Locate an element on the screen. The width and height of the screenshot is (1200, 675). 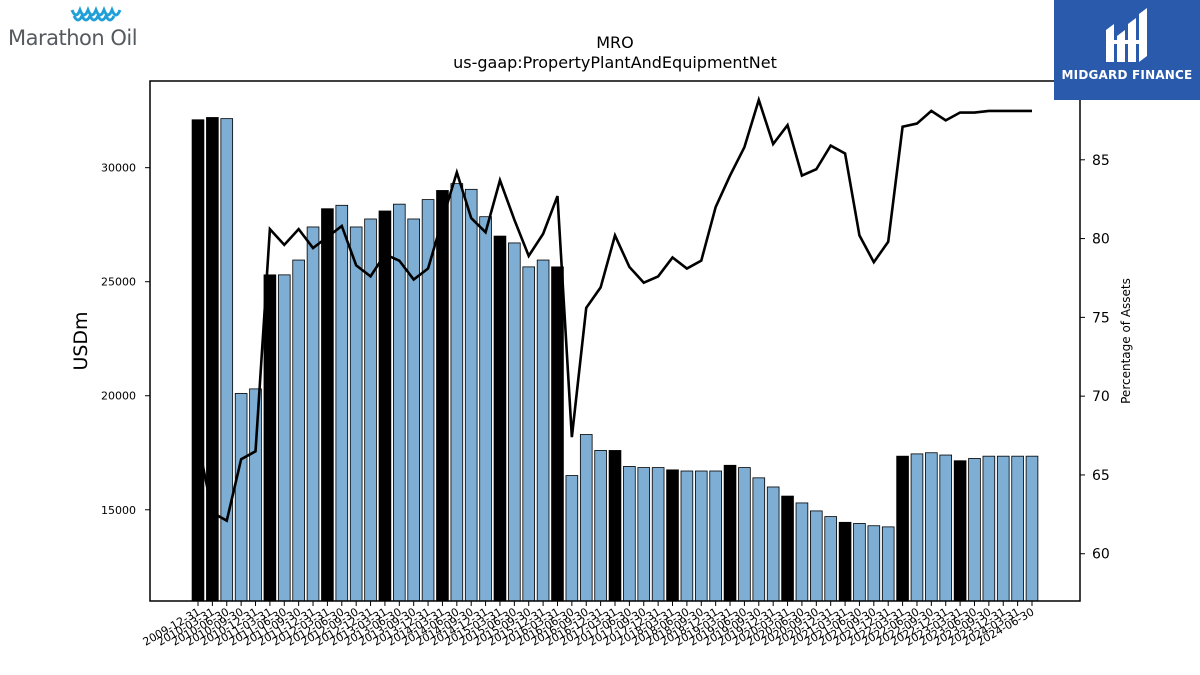
midgard-finance-wordmark: MIDGARD FINANCE is located at coordinates (1127, 75).